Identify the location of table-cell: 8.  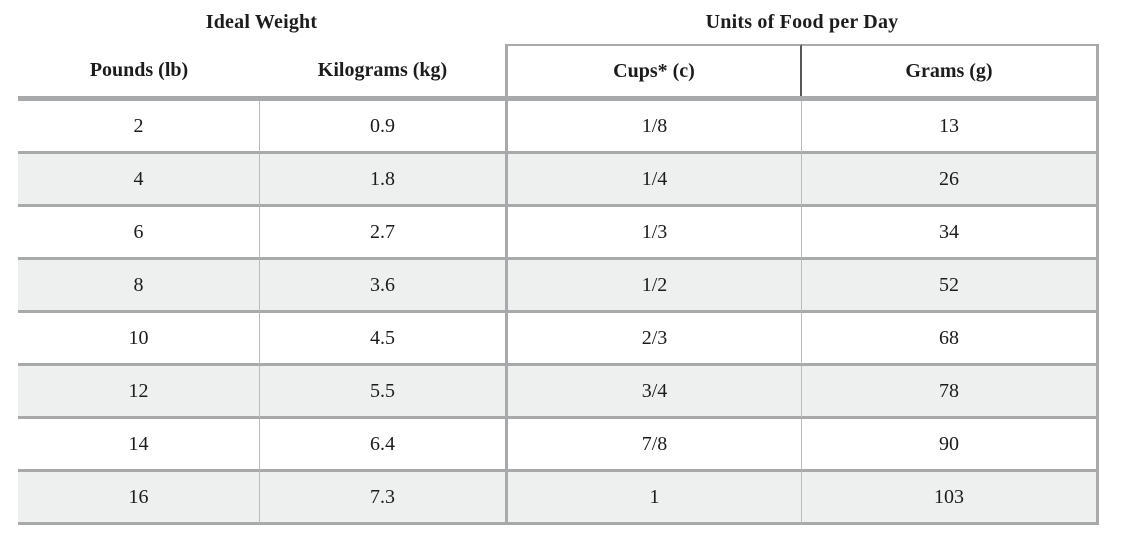
(139, 286).